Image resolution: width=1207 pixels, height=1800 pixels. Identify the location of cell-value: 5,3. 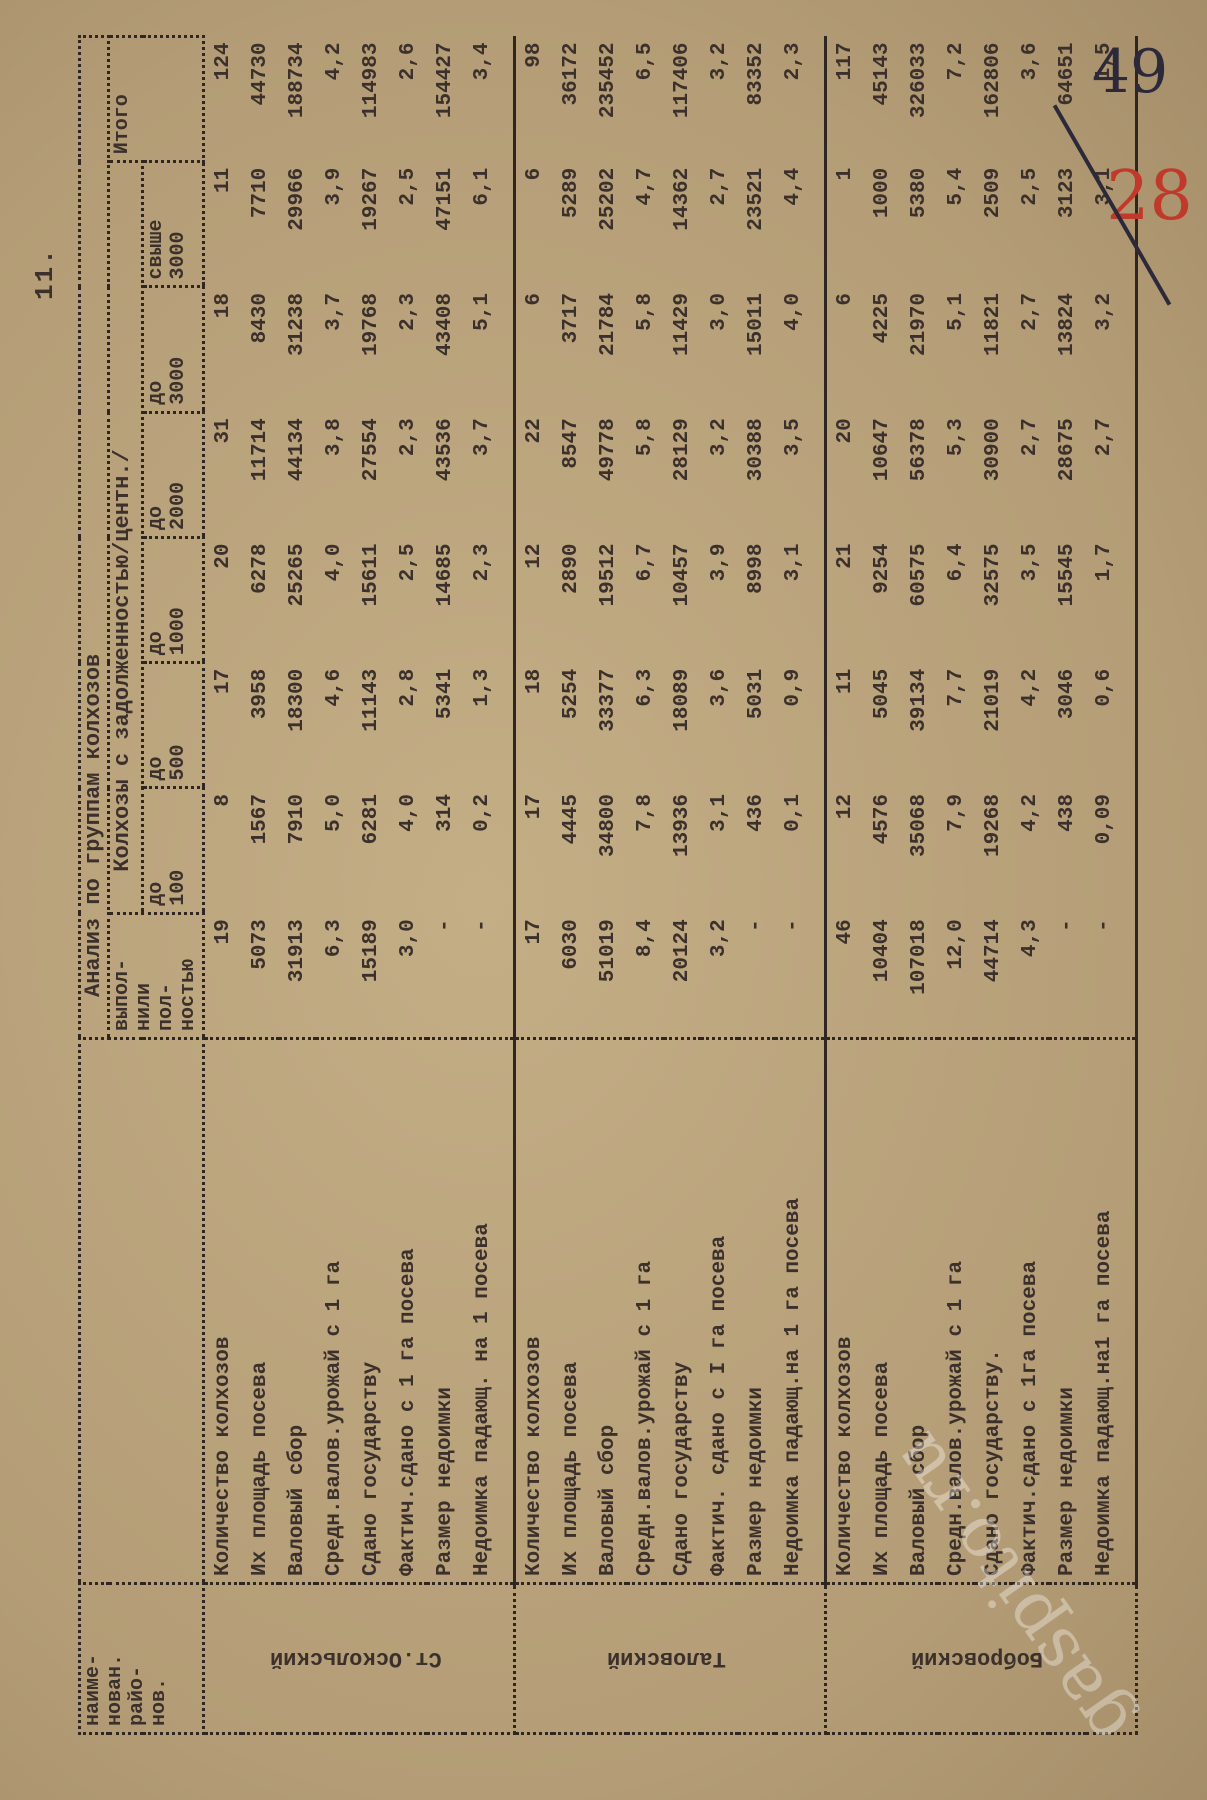
(956, 437).